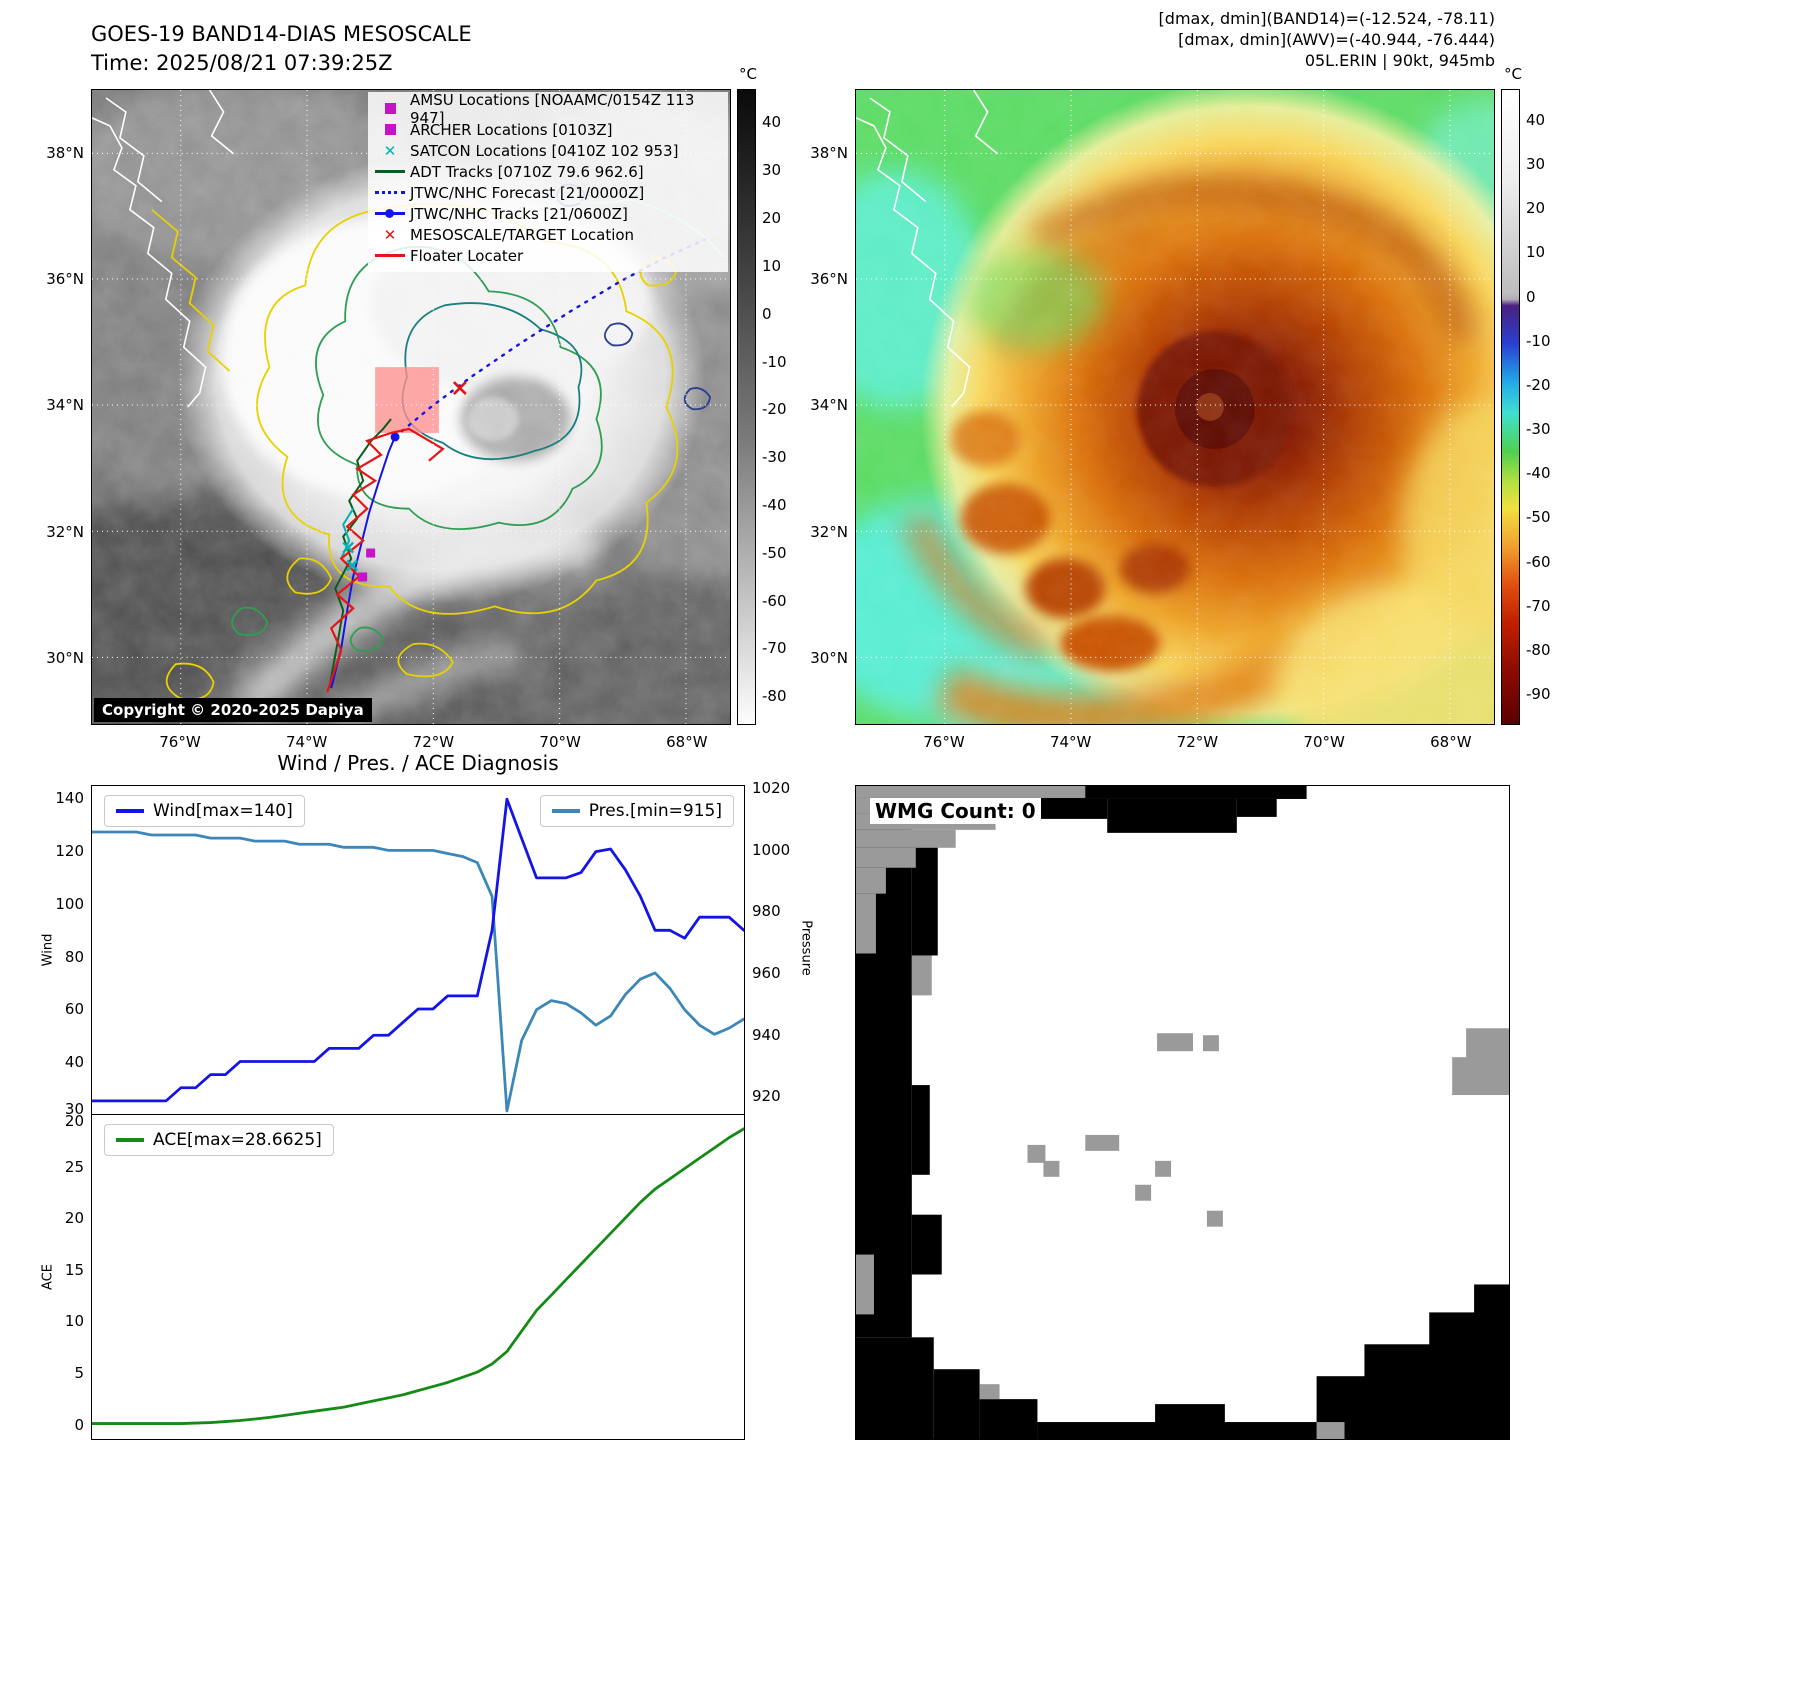 The height and width of the screenshot is (1690, 1797). I want to click on ace-ytick: 5, so click(79, 1372).